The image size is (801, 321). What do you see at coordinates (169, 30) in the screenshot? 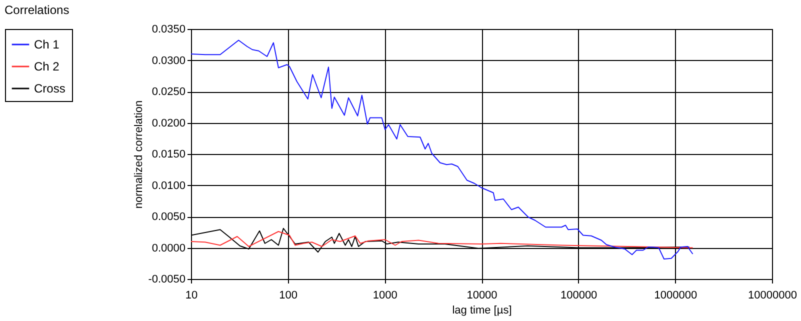
I see `y-tick-label: 0.0350` at bounding box center [169, 30].